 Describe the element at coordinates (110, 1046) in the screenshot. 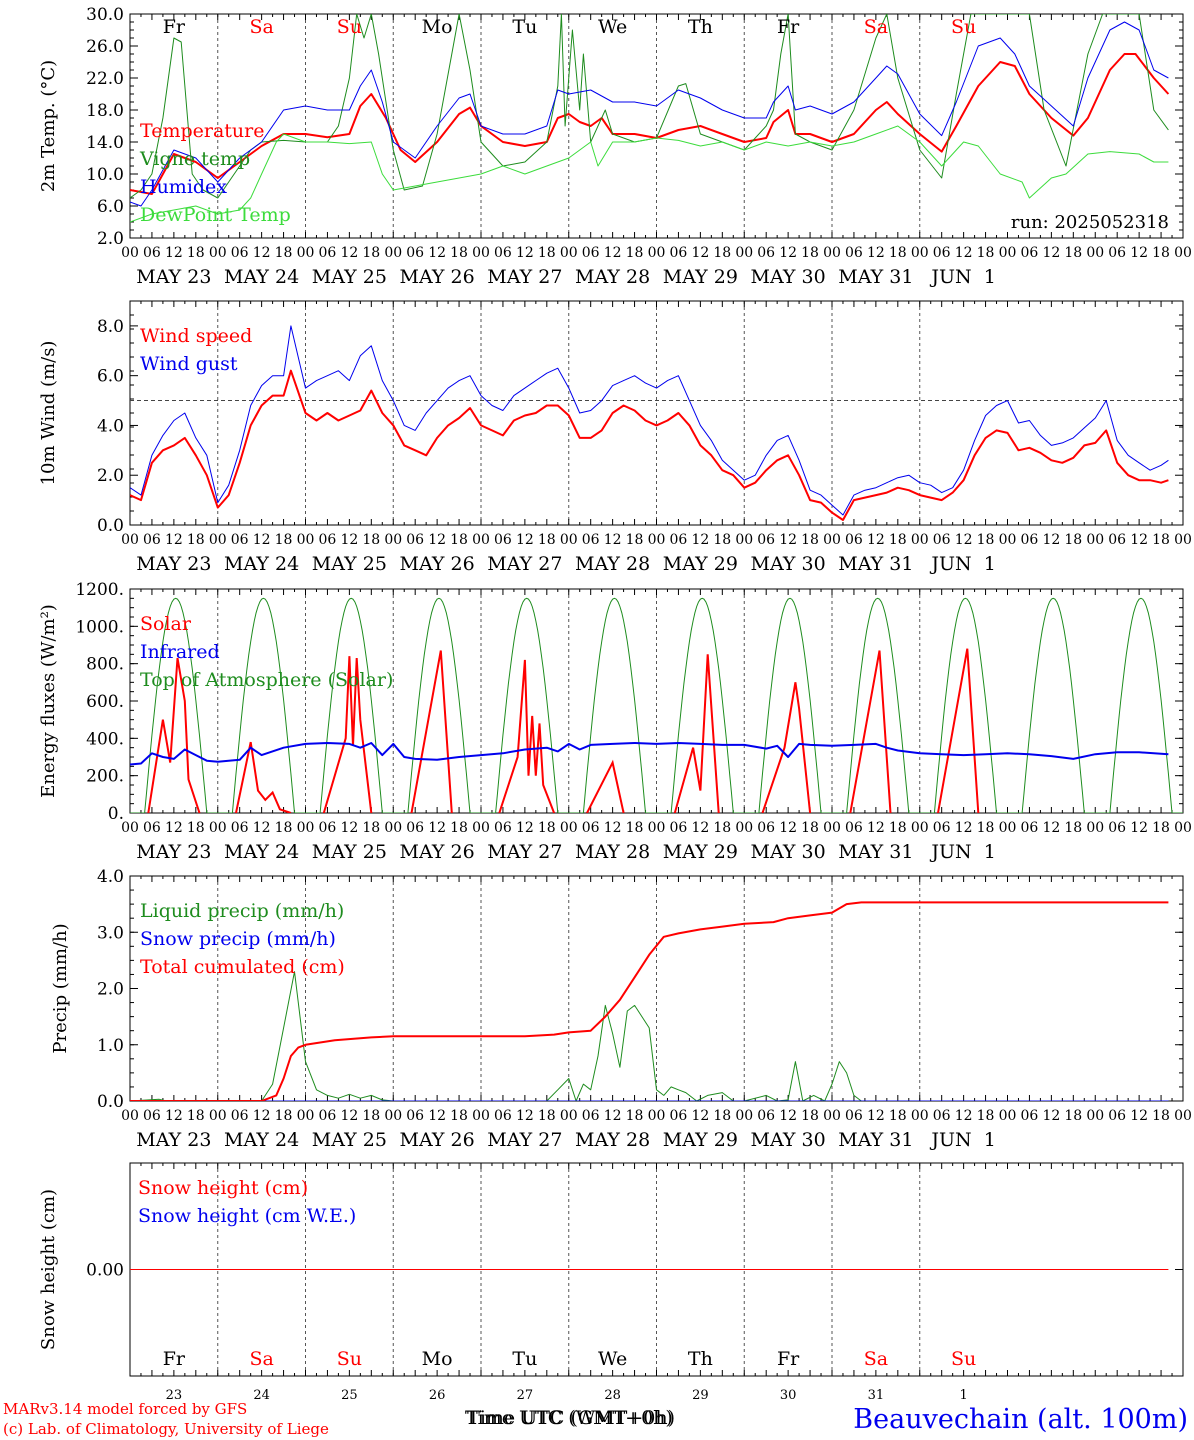

I see `y-tick-label: 1.0` at that location.